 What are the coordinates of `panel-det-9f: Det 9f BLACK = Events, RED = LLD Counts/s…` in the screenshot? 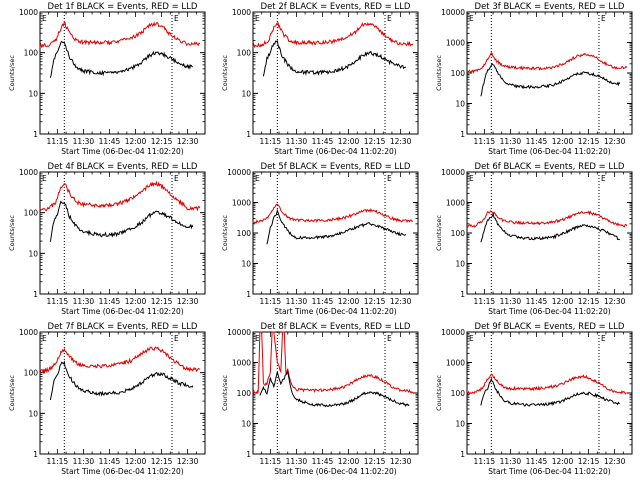 It's located at (534, 399).